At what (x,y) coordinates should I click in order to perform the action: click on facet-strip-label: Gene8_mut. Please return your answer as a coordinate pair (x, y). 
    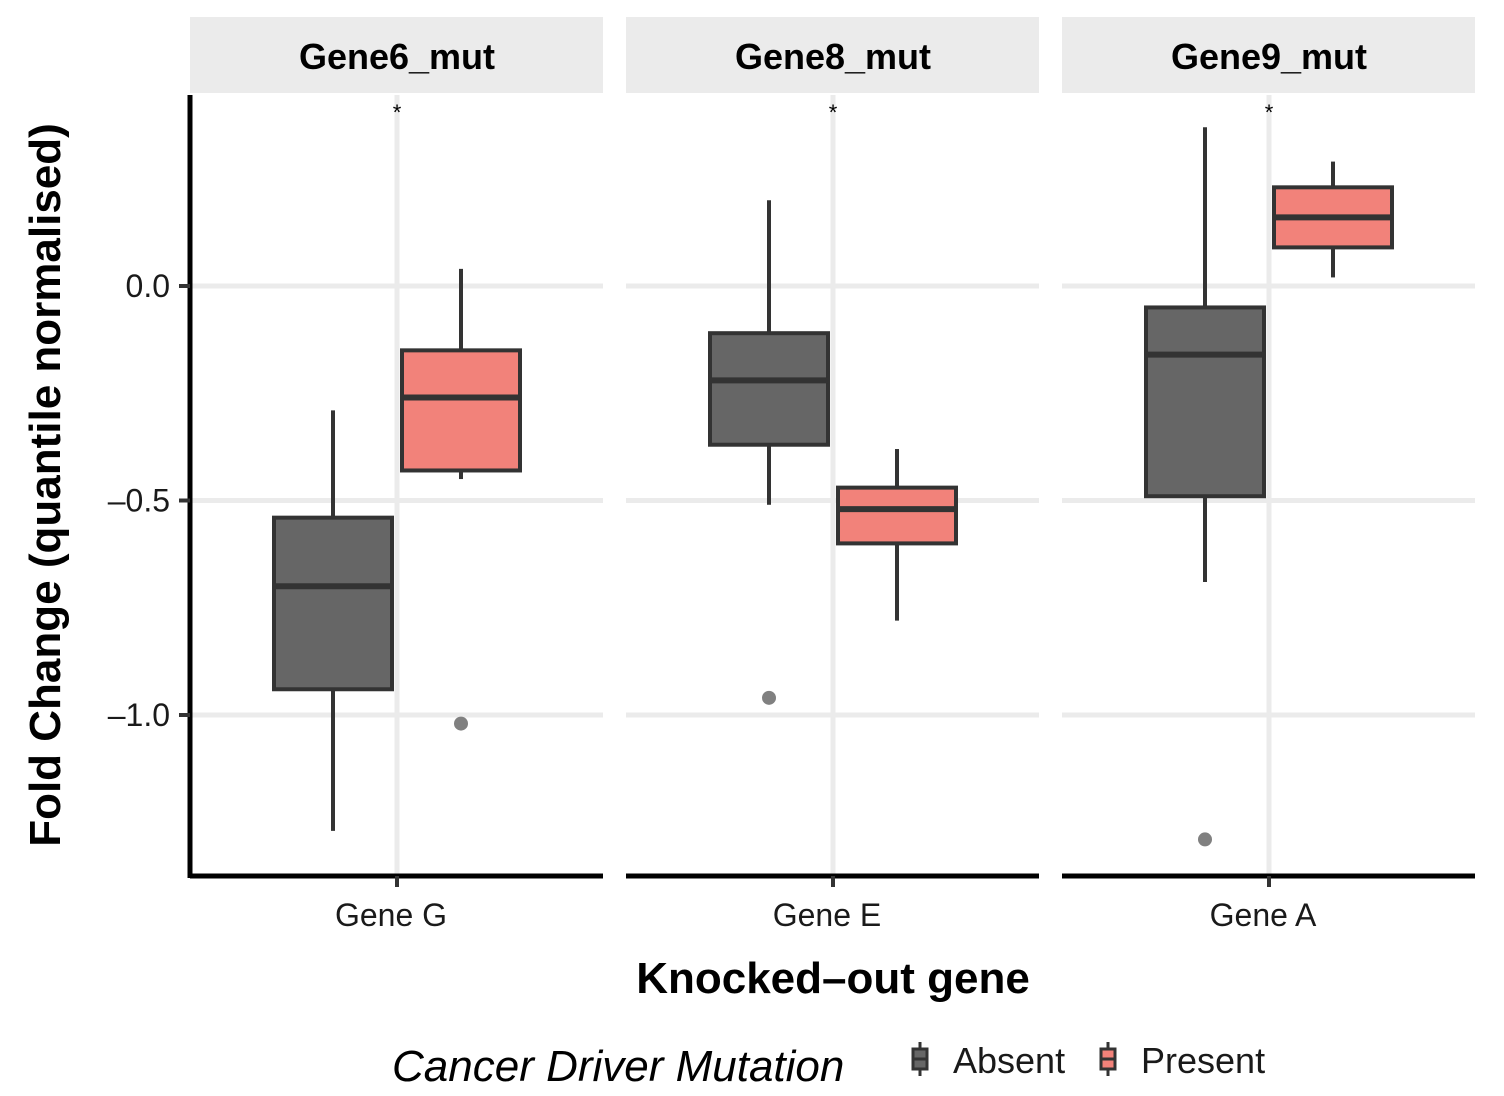
    Looking at the image, I should click on (833, 56).